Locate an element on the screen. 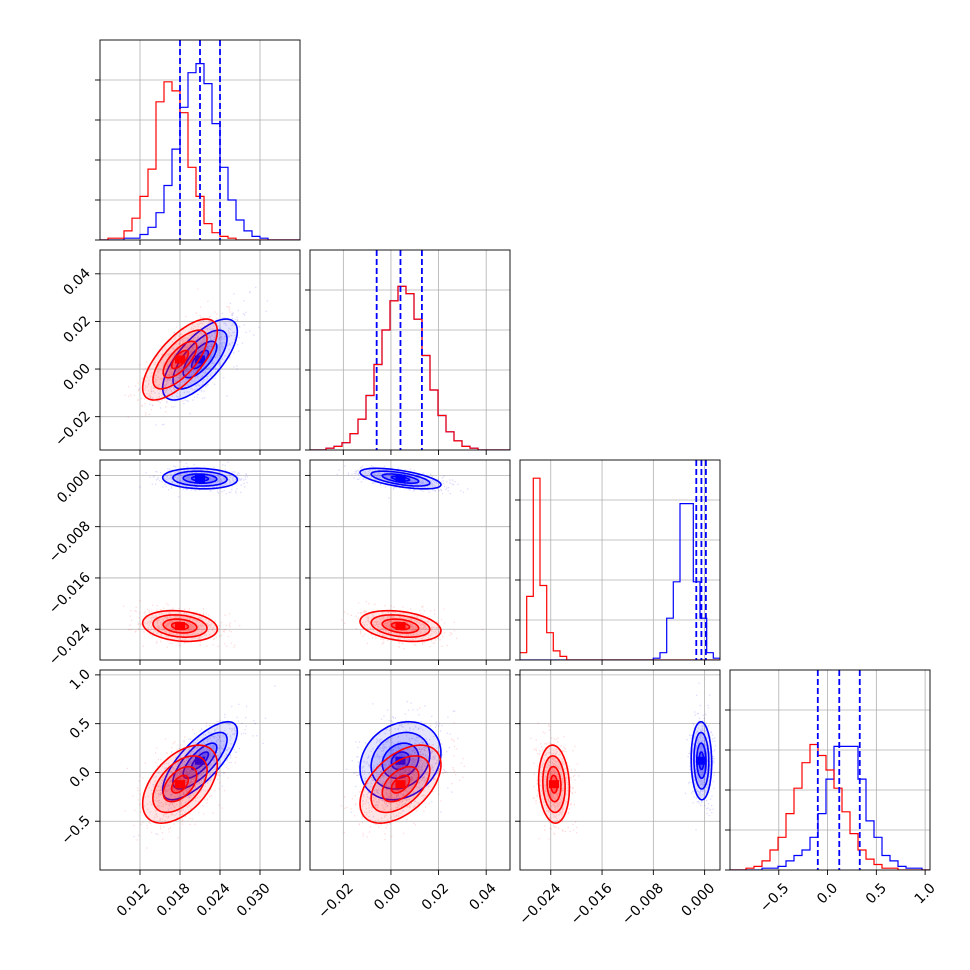  x-tick-label: −0.024 is located at coordinates (540, 904).